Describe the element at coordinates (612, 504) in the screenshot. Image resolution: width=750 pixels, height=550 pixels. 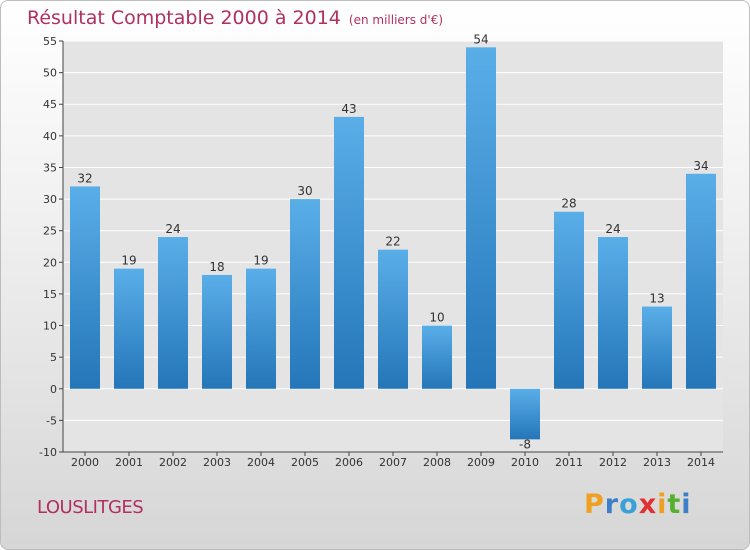
I see `logo-letter: r` at that location.